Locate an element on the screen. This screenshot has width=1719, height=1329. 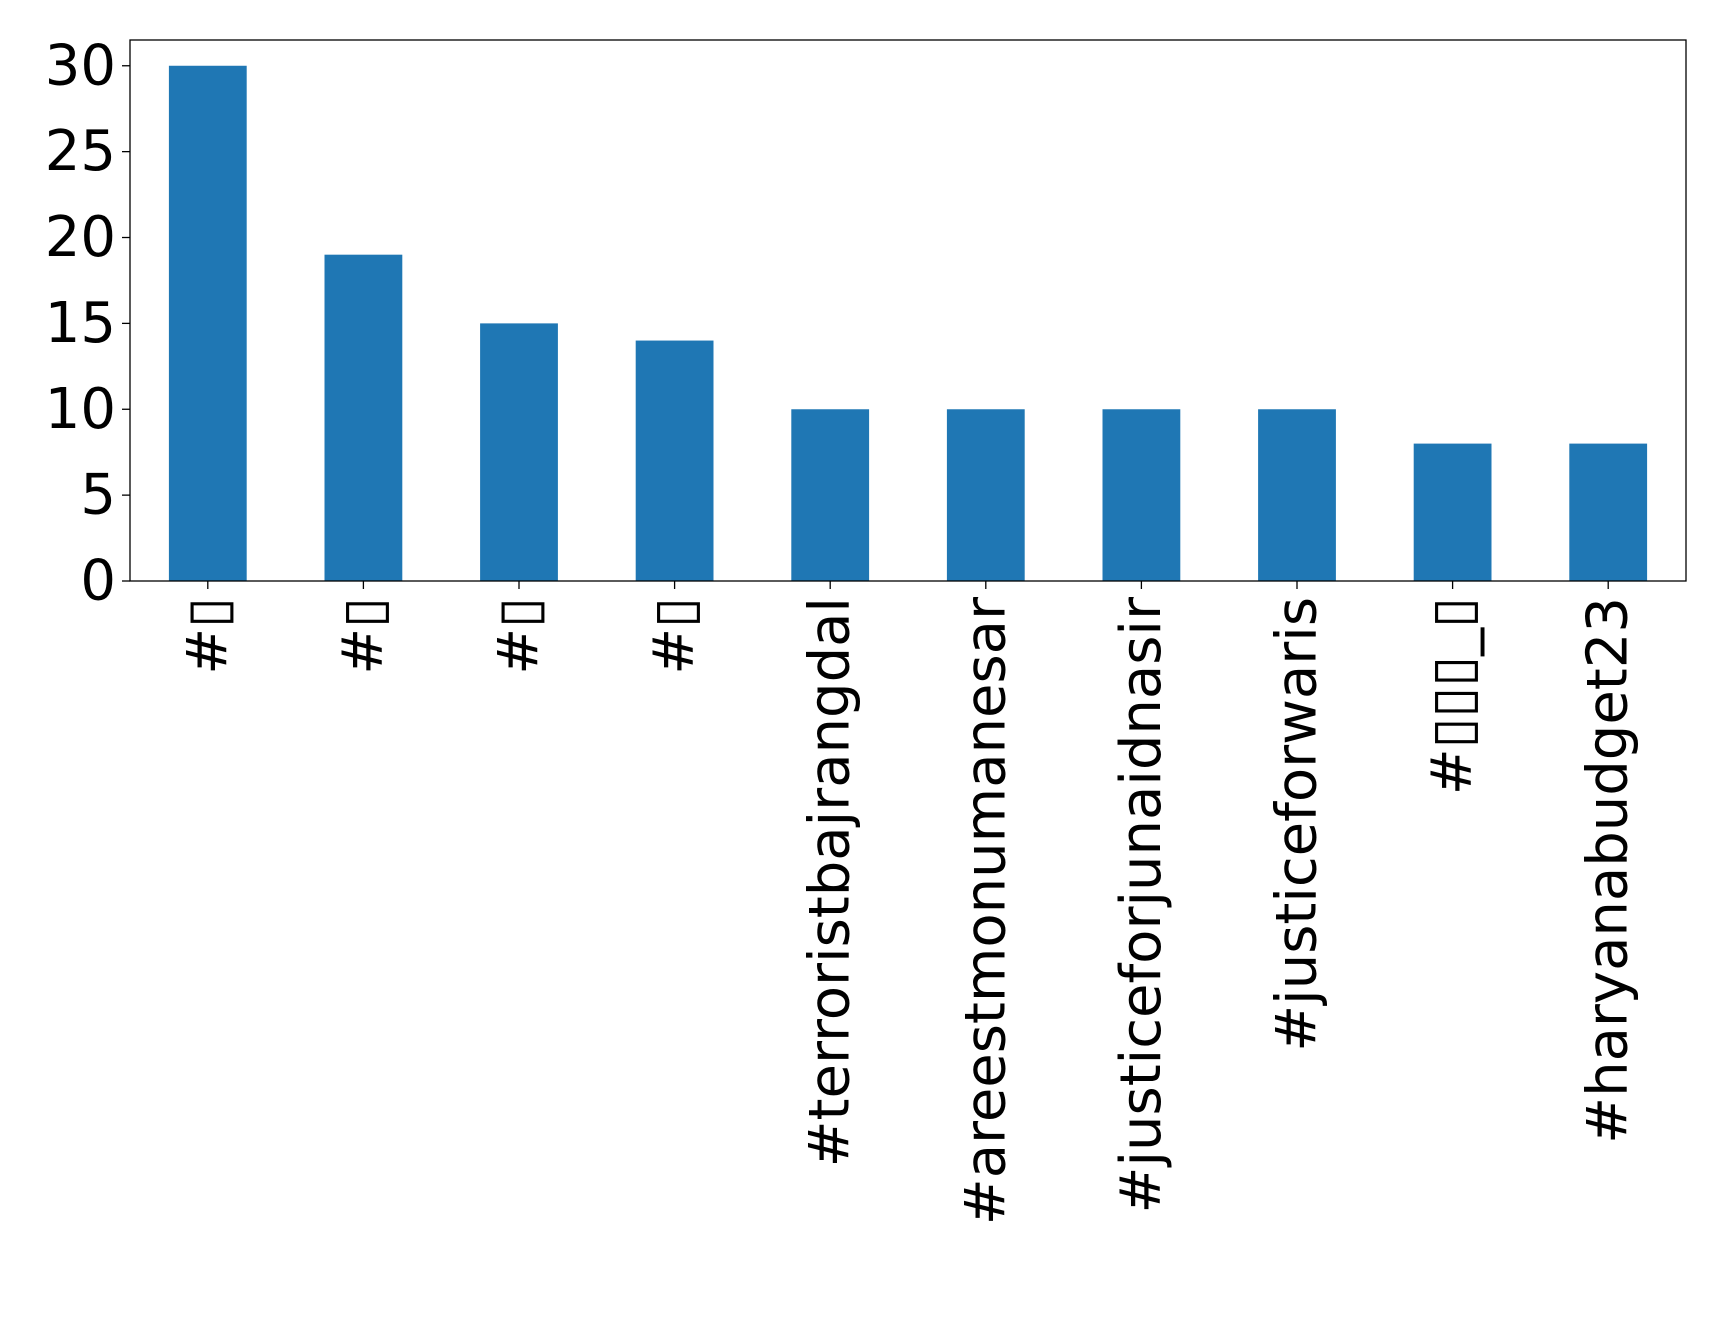
y-tick-label-0: 0 is located at coordinates (98, 581).